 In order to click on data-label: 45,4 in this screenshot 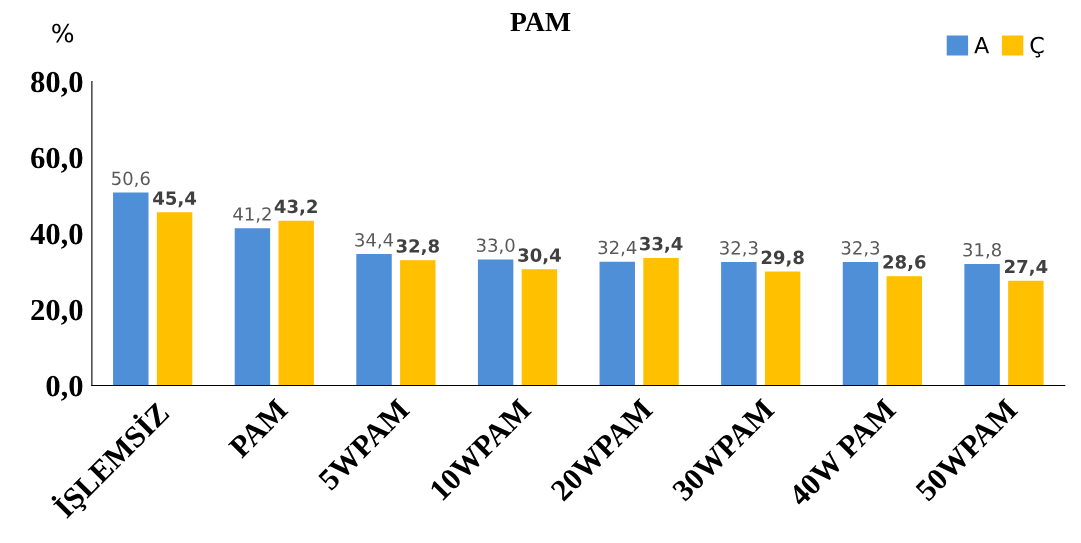, I will do `click(175, 199)`.